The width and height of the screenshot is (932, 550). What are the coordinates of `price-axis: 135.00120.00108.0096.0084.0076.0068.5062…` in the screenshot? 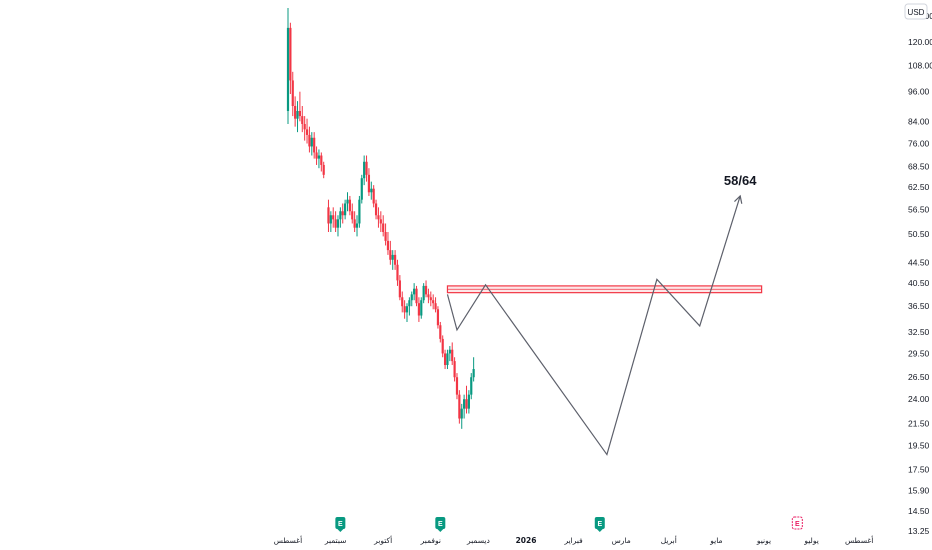 It's located at (920, 273).